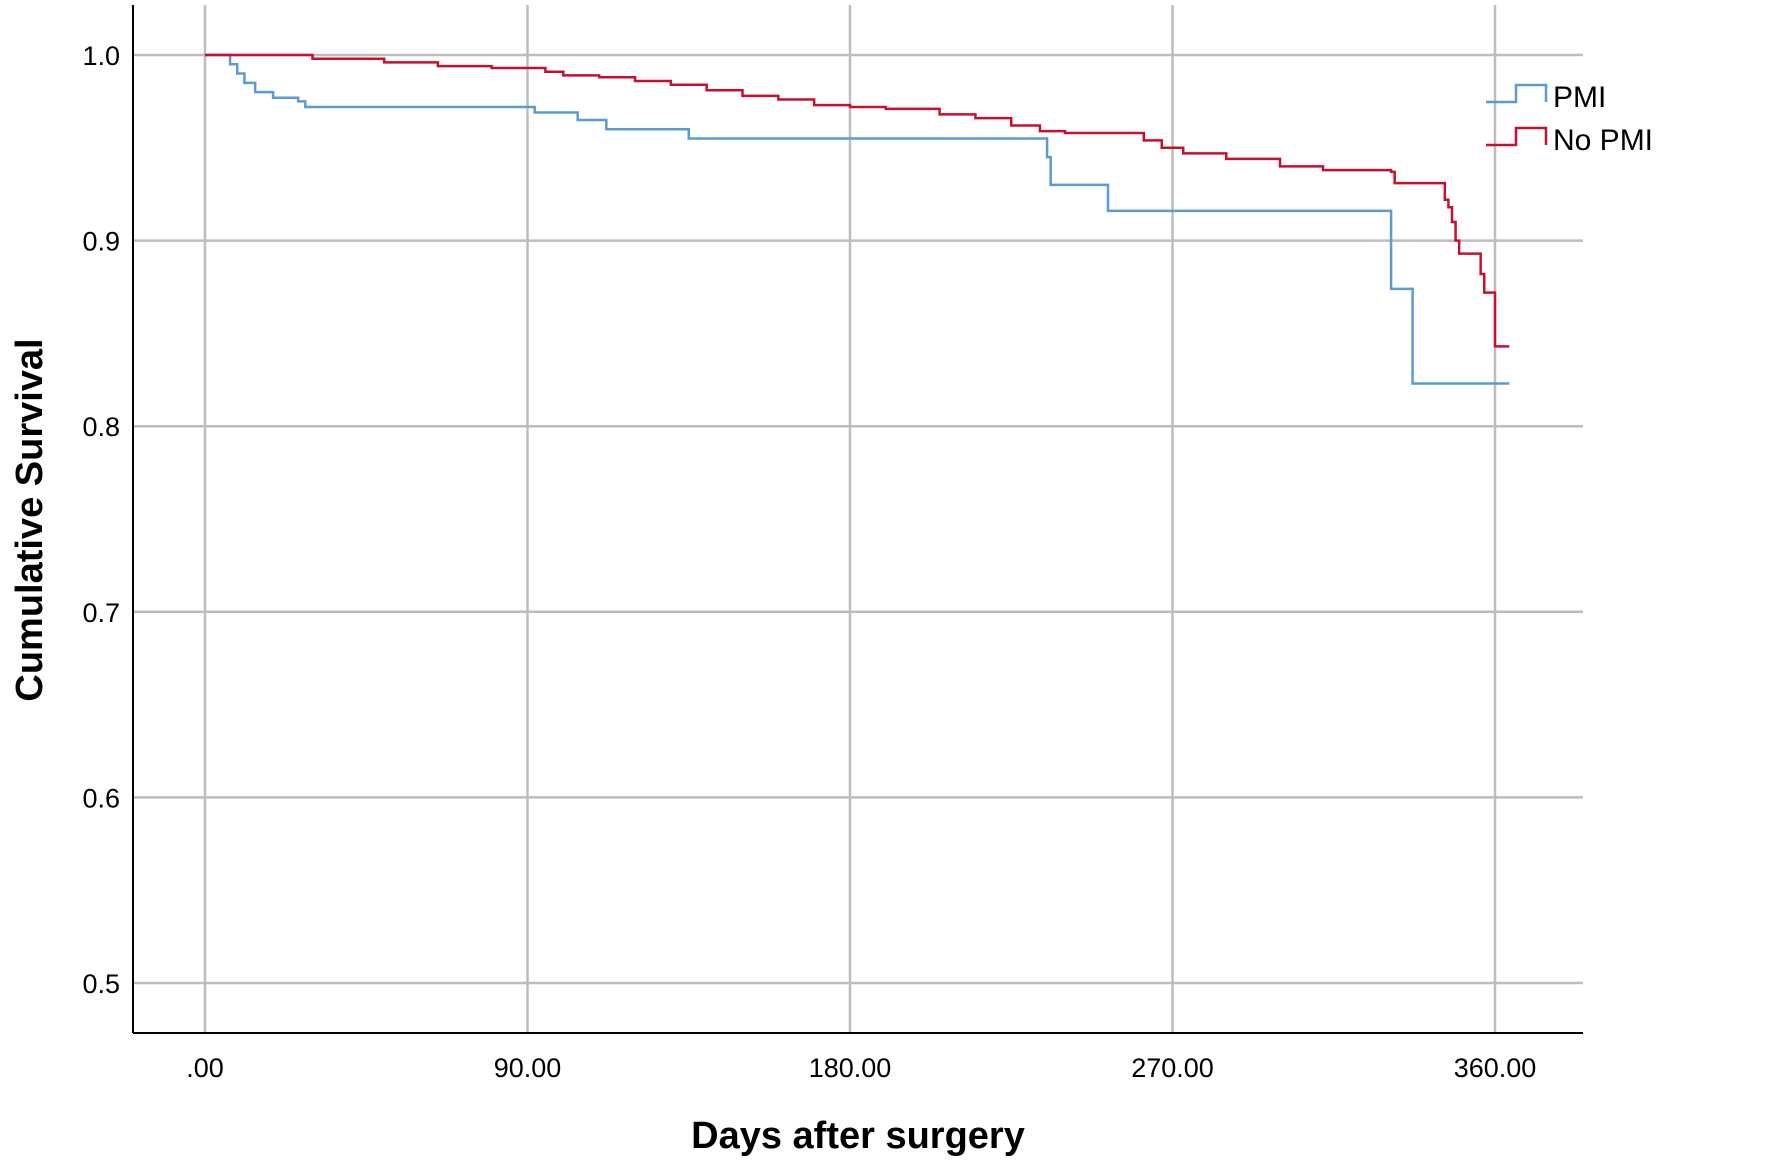 The image size is (1772, 1163). I want to click on x-tick-label: 90.00, so click(528, 1068).